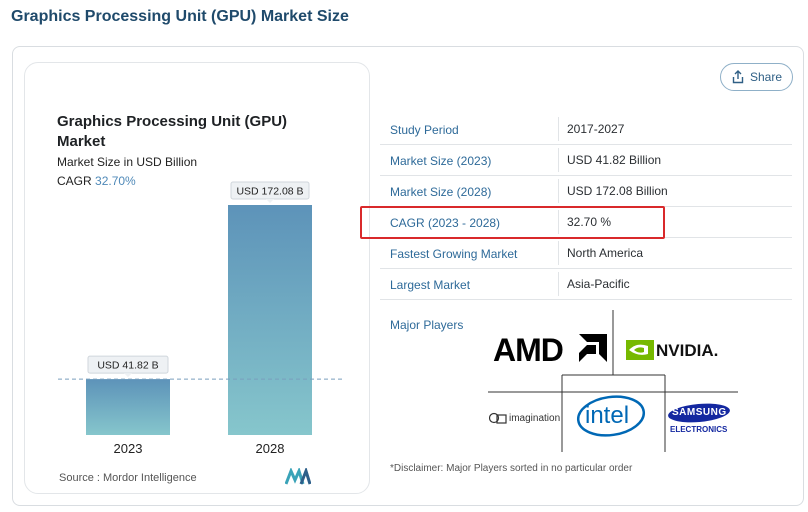 The width and height of the screenshot is (808, 512). Describe the element at coordinates (607, 415) in the screenshot. I see `intel-wordmark: intel` at that location.